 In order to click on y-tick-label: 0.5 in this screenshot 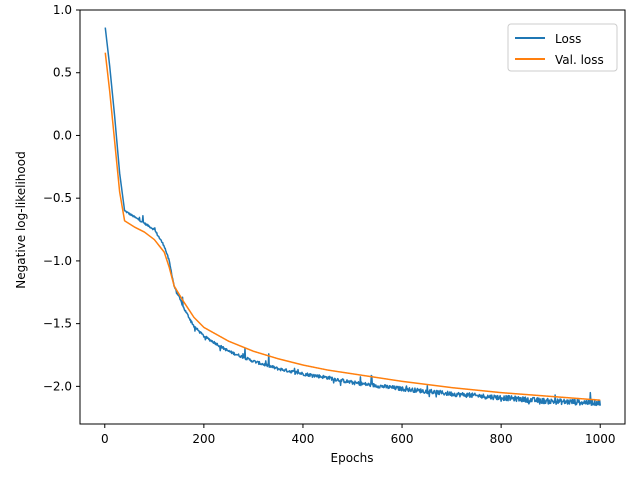, I will do `click(62, 73)`.